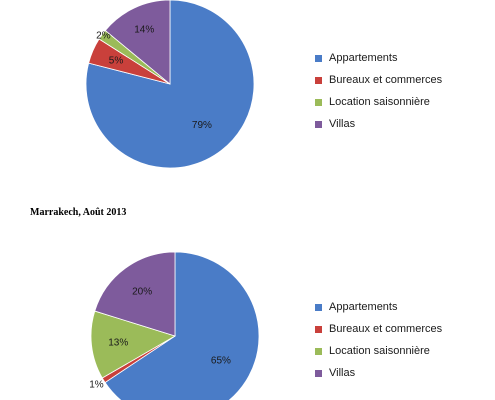 This screenshot has width=495, height=400. What do you see at coordinates (116, 61) in the screenshot?
I see `pie-1-label-2: 5%` at bounding box center [116, 61].